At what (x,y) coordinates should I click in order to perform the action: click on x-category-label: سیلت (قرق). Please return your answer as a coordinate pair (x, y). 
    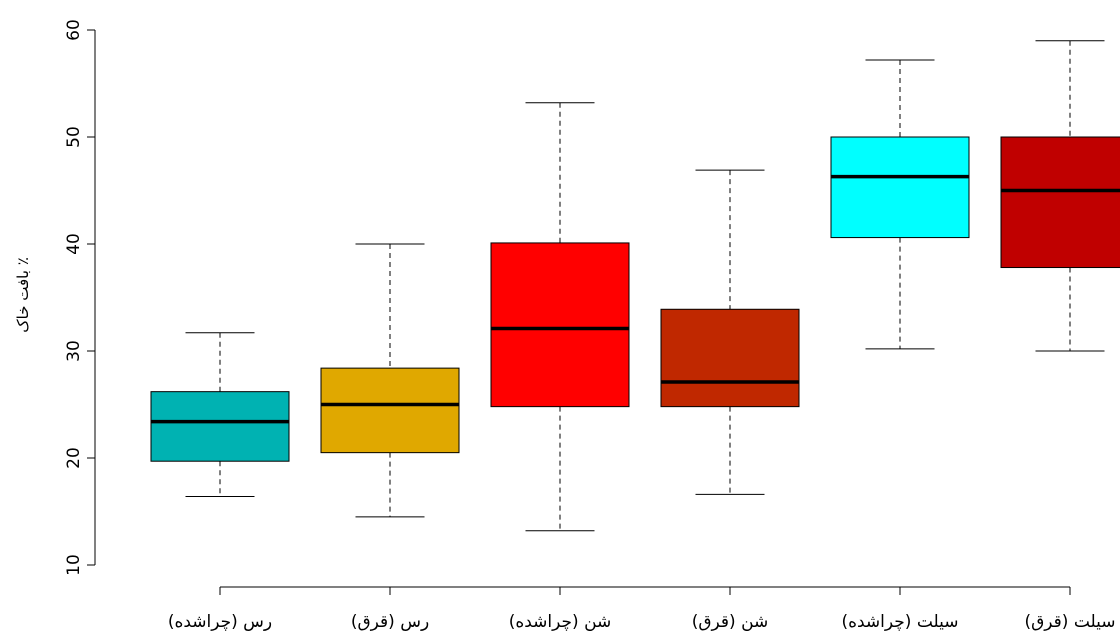
    Looking at the image, I should click on (1069, 622).